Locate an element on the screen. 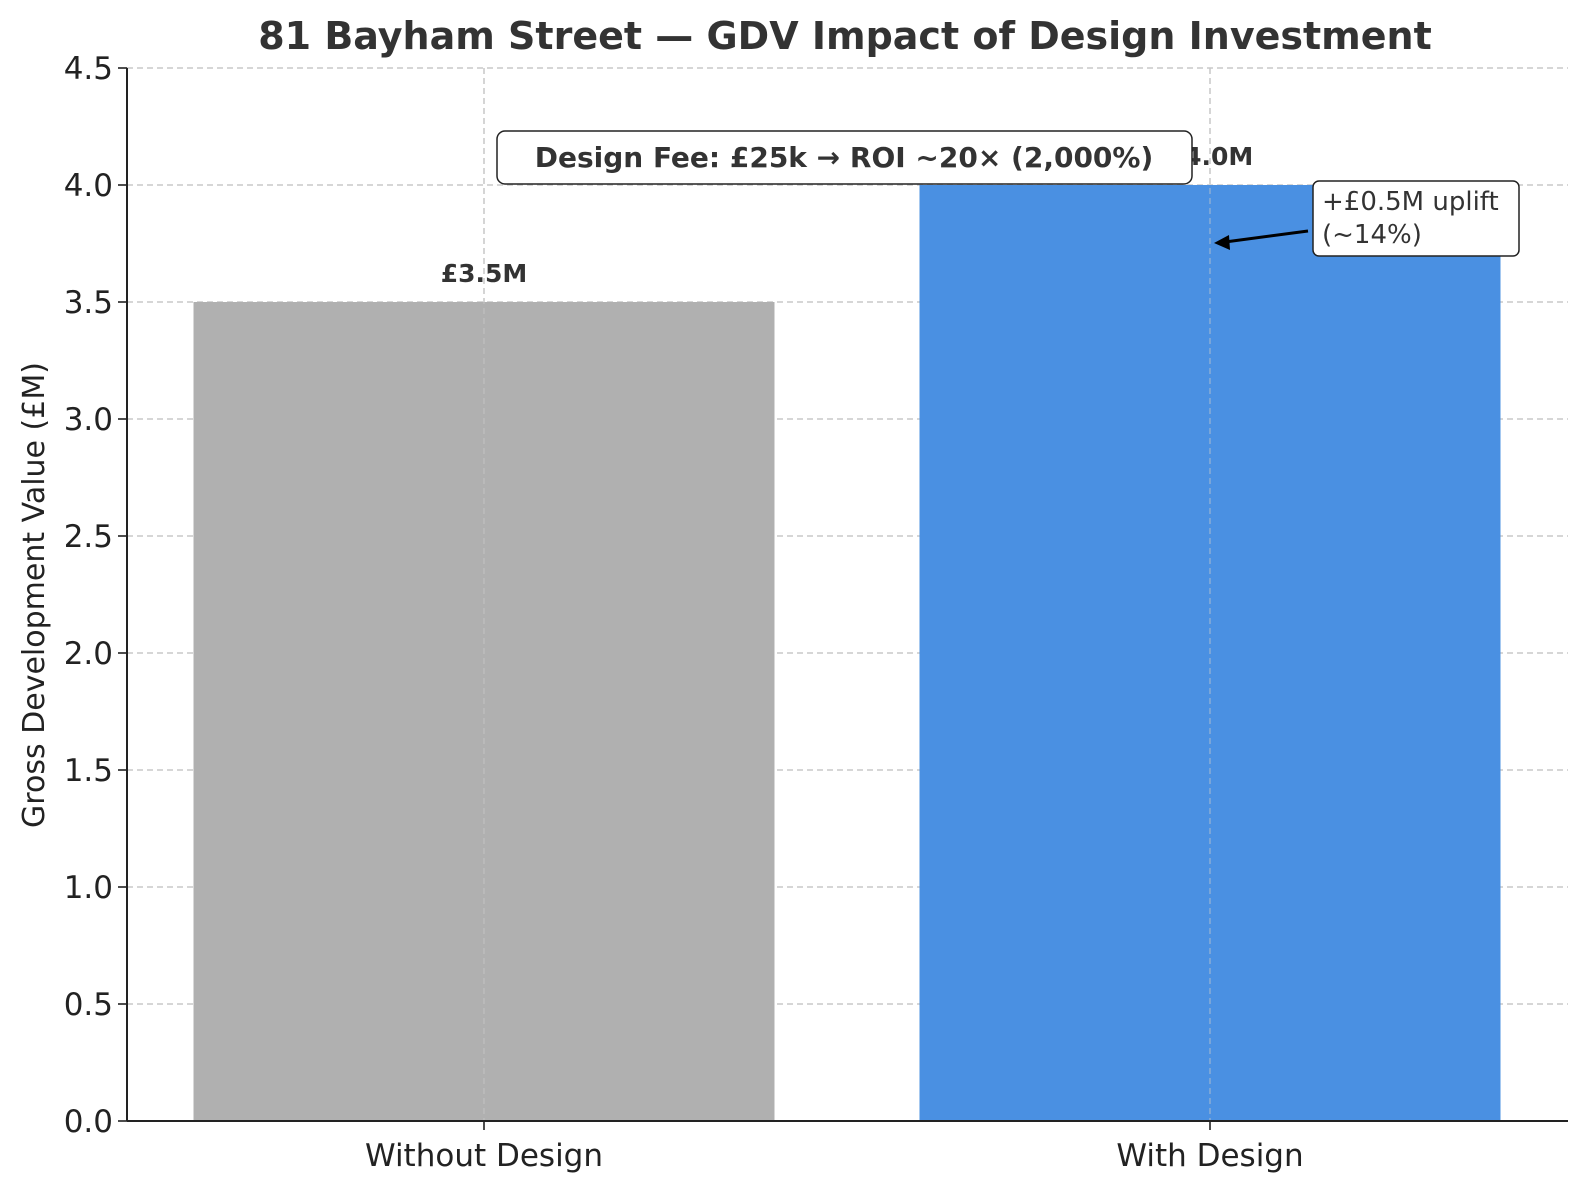 Image resolution: width=1580 pixels, height=1180 pixels. roi-annotation: Design Fee: £25k → ROI ~20× (2,000%) is located at coordinates (844, 157).